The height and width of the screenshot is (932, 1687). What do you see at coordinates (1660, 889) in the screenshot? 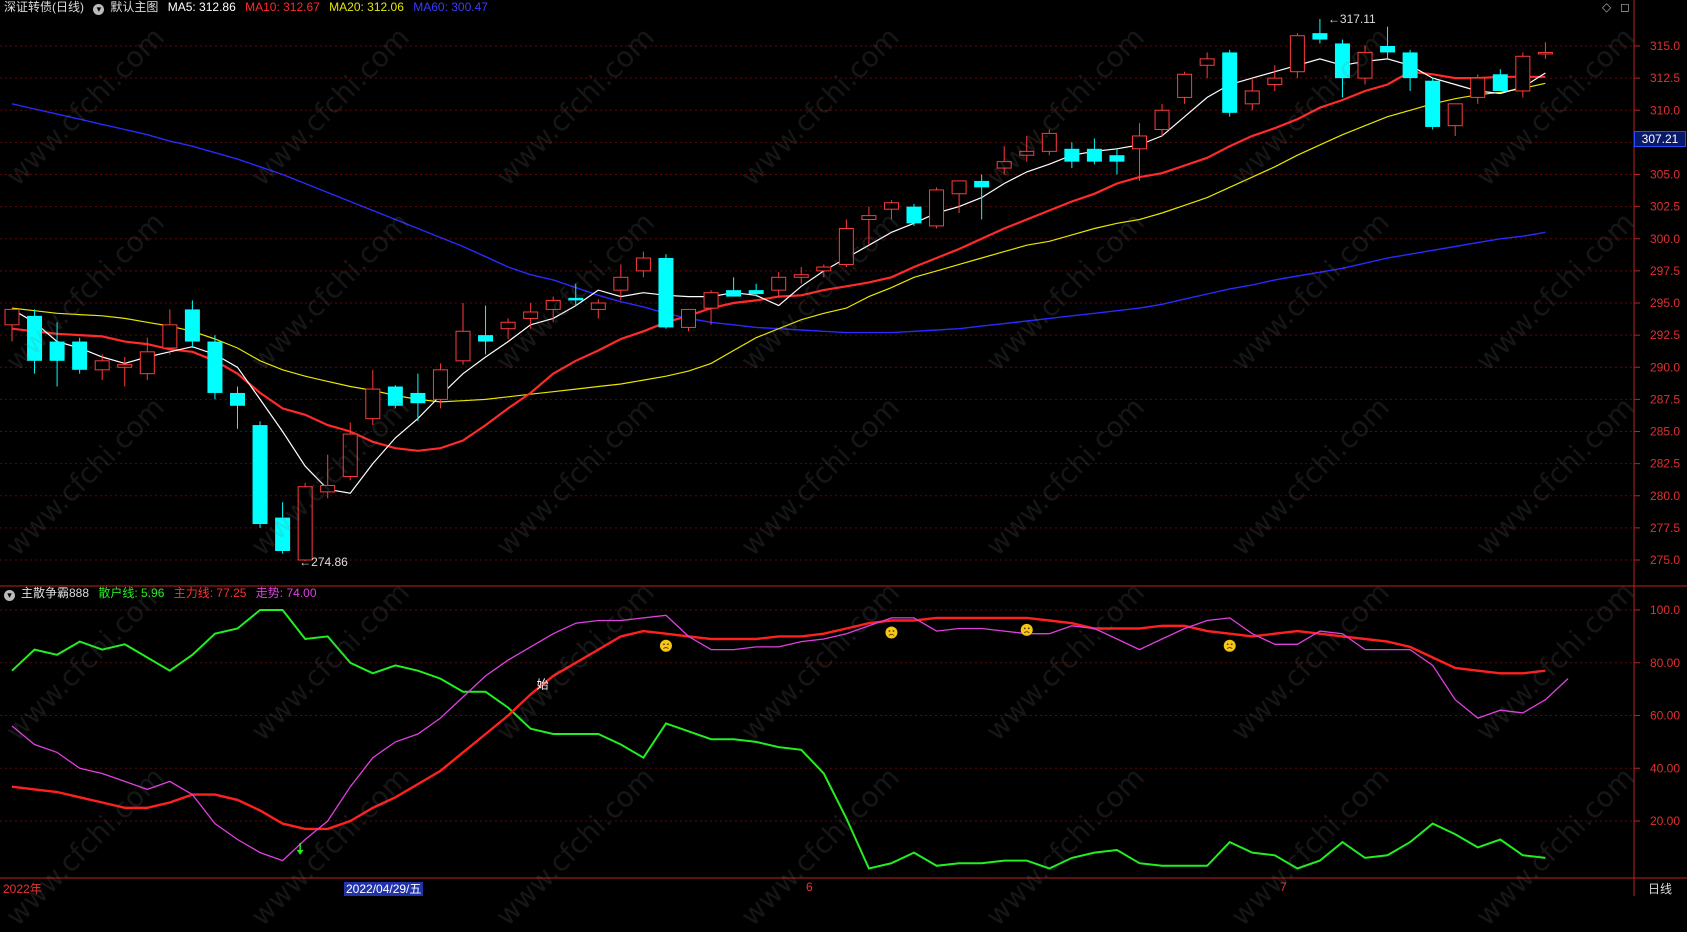
I see `period-label: 日线` at bounding box center [1660, 889].